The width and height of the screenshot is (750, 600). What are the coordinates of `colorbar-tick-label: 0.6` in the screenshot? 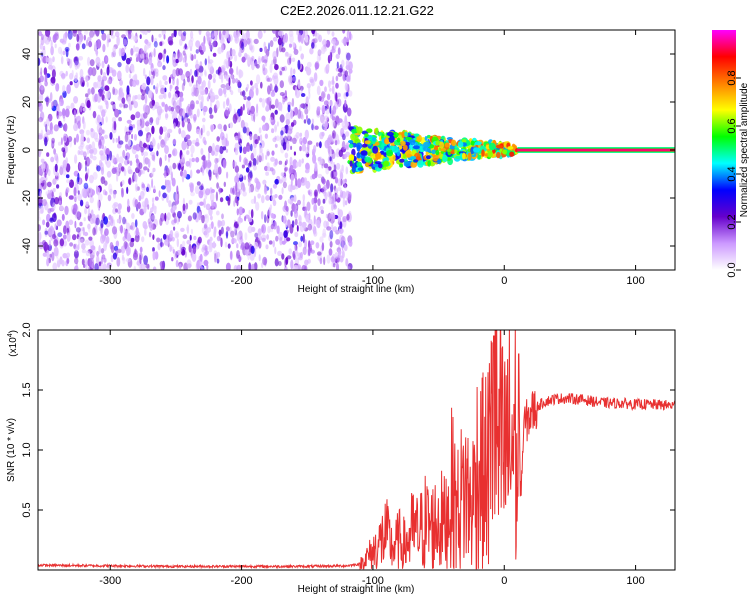 It's located at (732, 125).